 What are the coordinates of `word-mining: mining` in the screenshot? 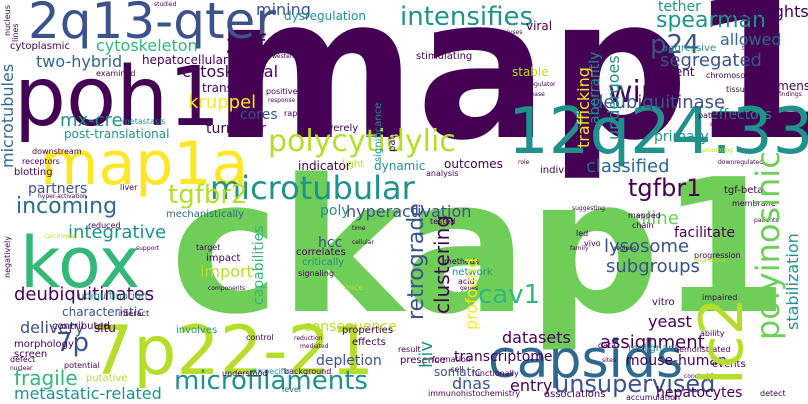 It's located at (283, 9).